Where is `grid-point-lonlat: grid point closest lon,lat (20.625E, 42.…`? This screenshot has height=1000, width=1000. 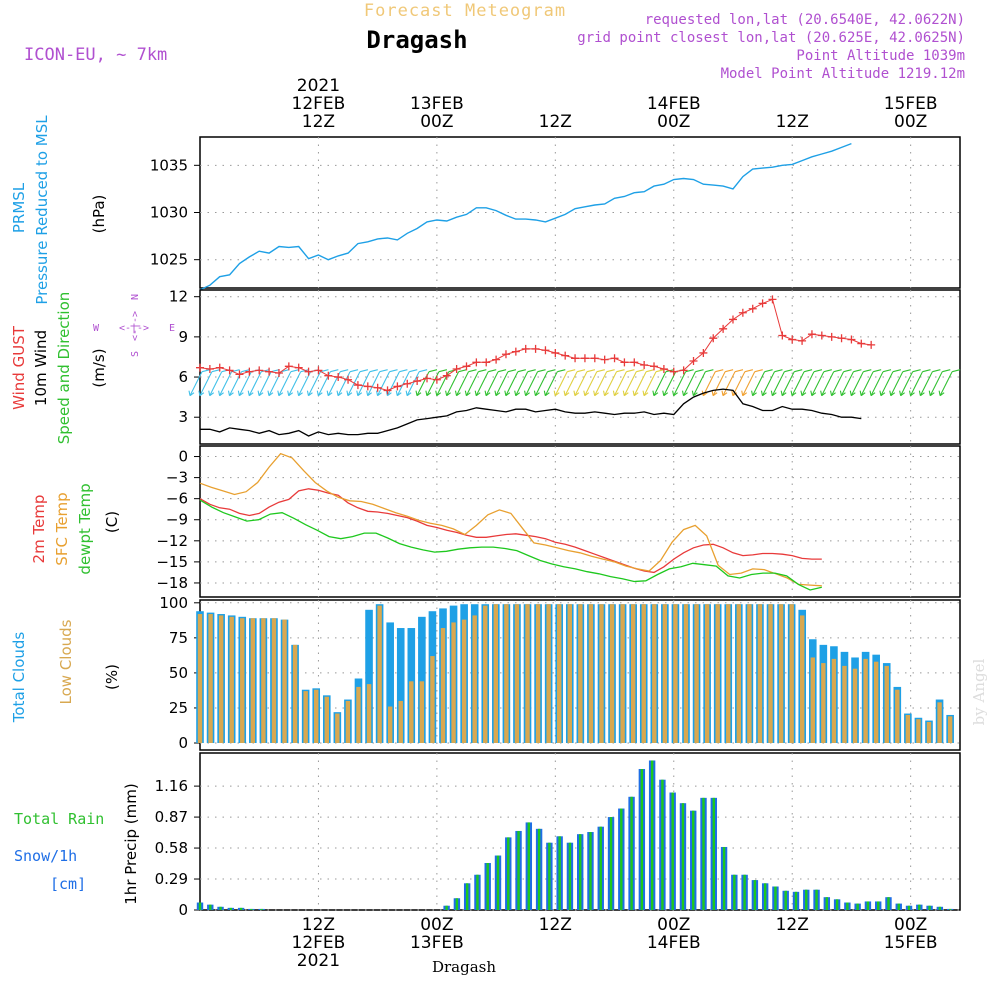 grid-point-lonlat: grid point closest lon,lat (20.625E, 42.… is located at coordinates (771, 38).